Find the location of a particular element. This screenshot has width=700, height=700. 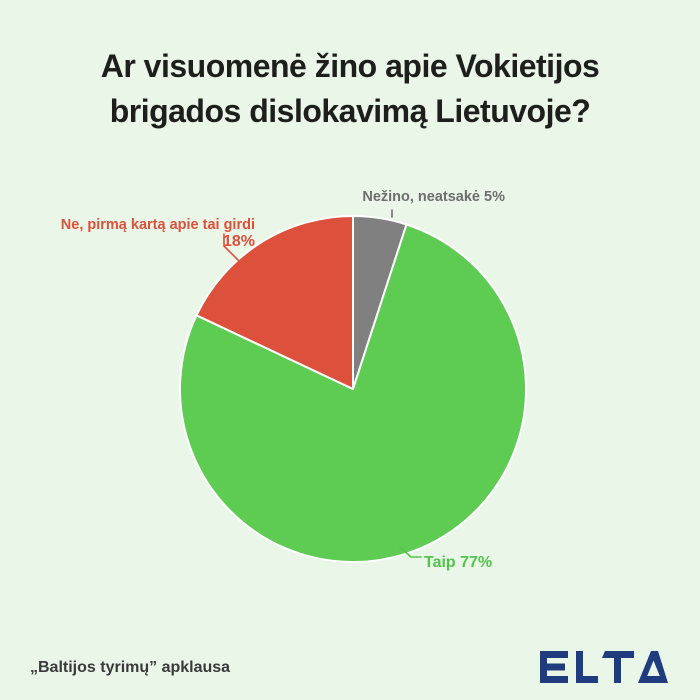

label-nezino: Nežino, neatsakė 5% is located at coordinates (433, 197).